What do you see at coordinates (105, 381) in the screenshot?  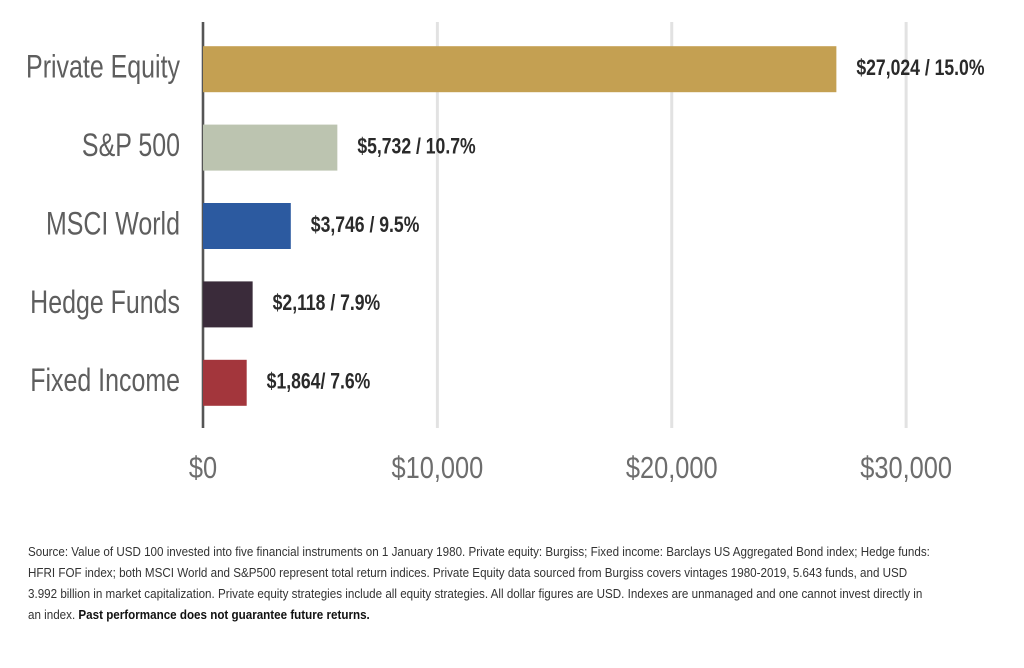 I see `y-tick-label: Fixed Income` at bounding box center [105, 381].